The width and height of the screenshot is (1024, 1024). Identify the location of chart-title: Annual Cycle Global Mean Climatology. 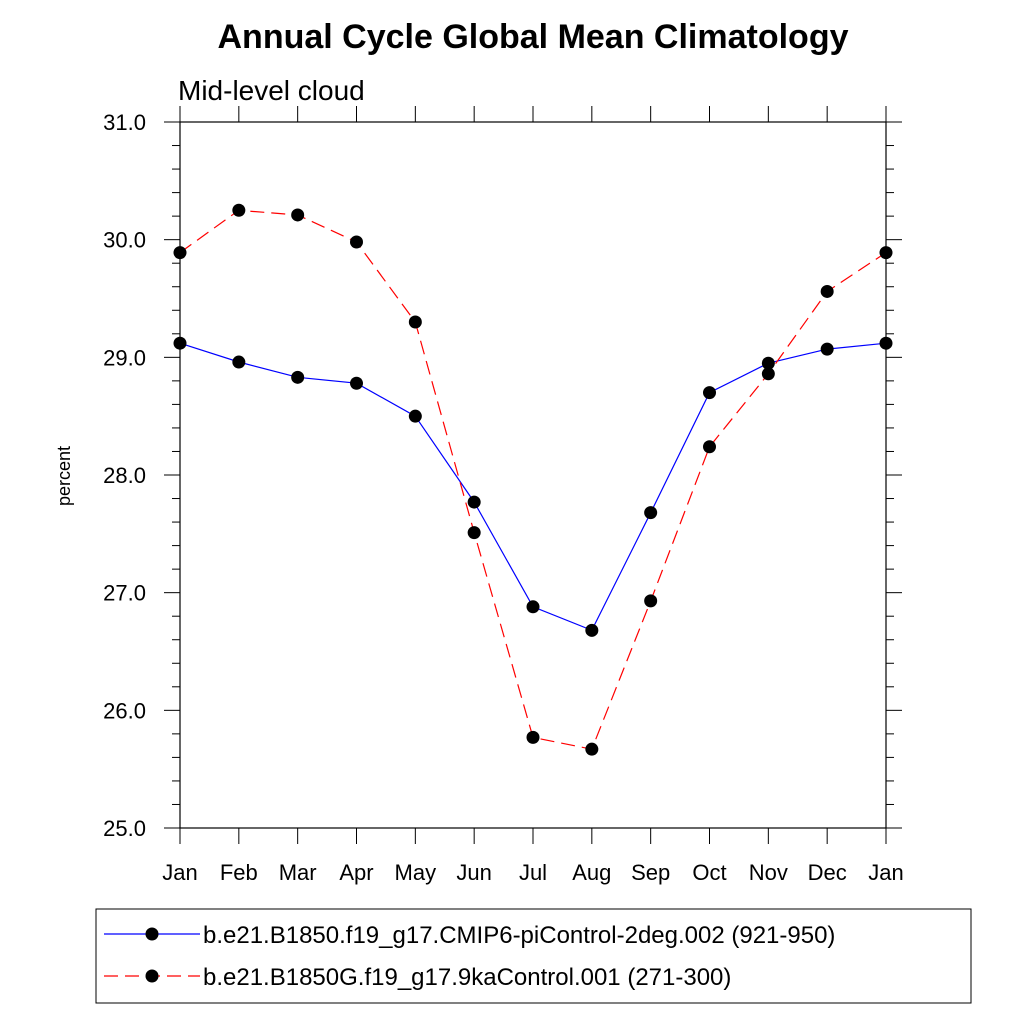
(533, 37).